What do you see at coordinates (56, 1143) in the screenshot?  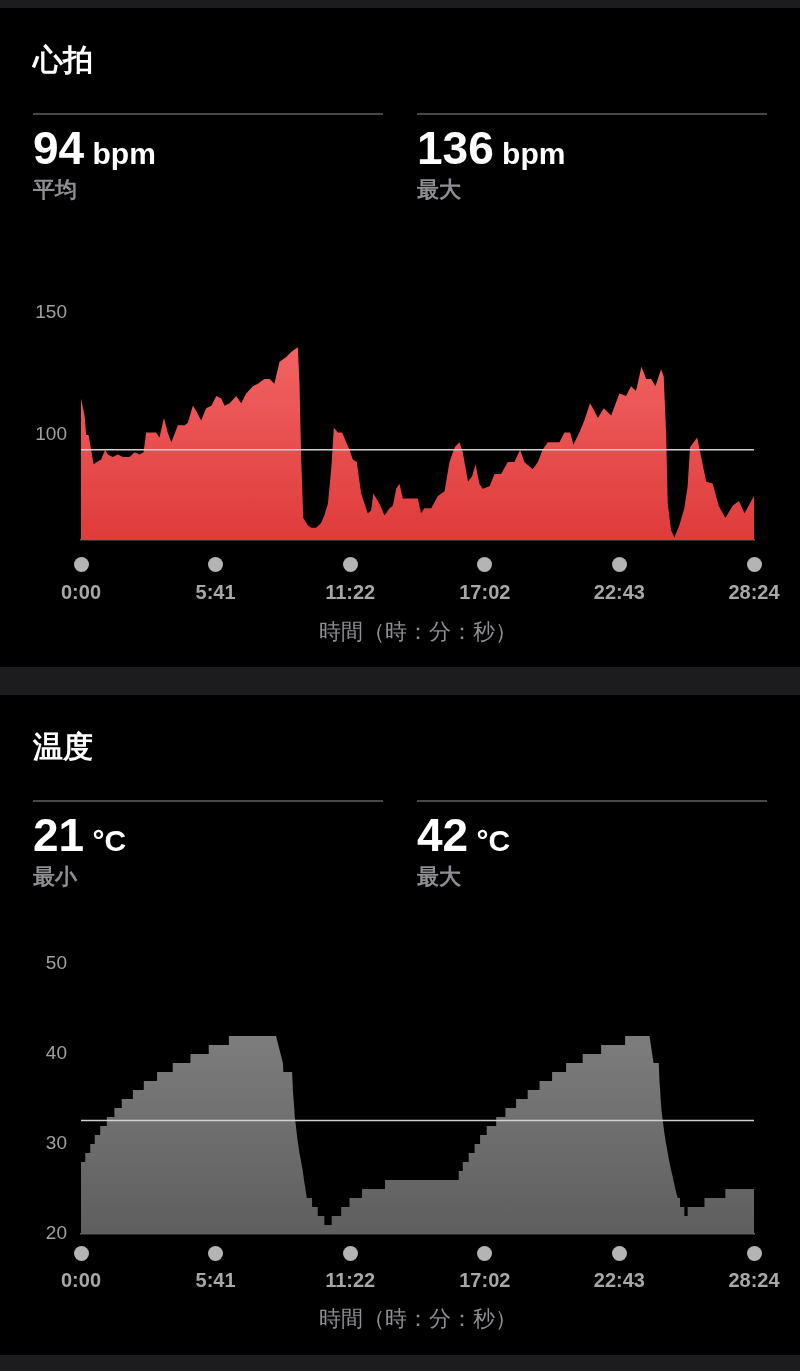 I see `y-tick-label: 30` at bounding box center [56, 1143].